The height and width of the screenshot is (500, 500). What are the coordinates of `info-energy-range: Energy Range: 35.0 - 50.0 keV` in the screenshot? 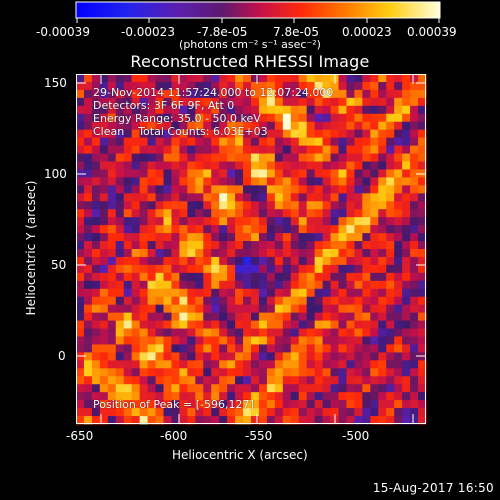 It's located at (177, 118).